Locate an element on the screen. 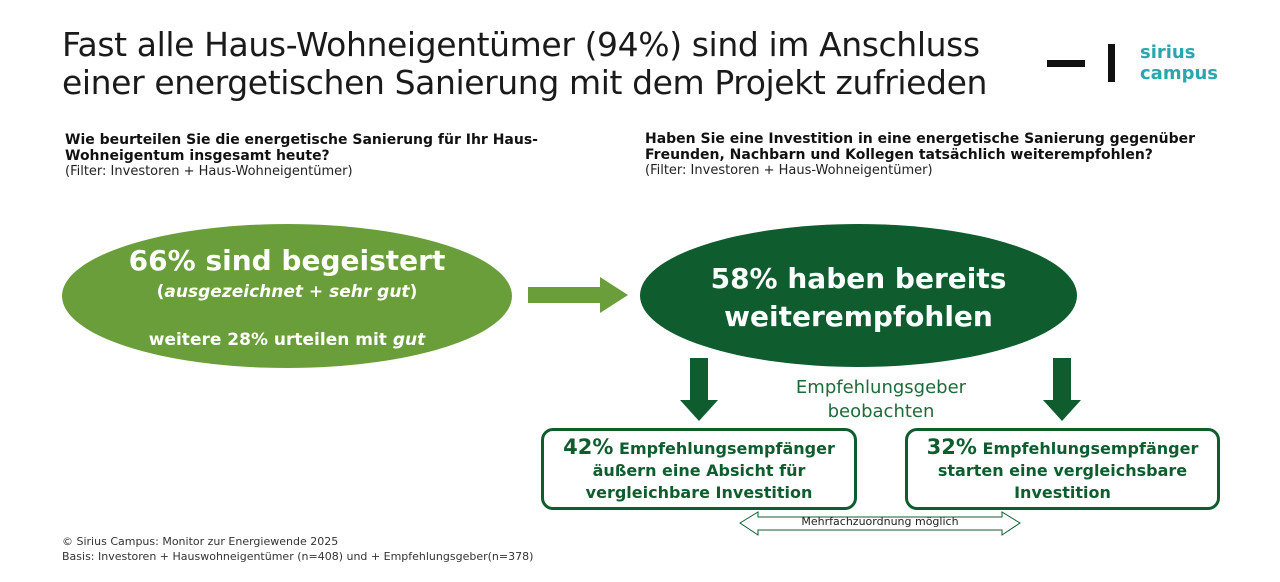 The image size is (1280, 582). lower-emph: gut is located at coordinates (409, 340).